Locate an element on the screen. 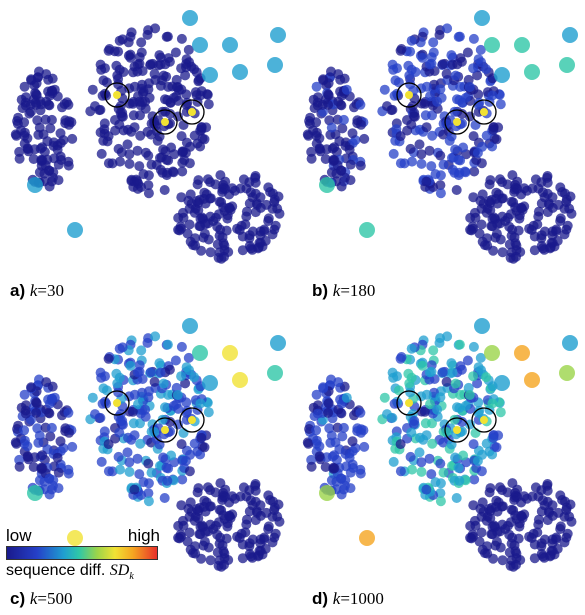 The width and height of the screenshot is (585, 615). legend-description: sequence diff. SDk is located at coordinates (70, 572).